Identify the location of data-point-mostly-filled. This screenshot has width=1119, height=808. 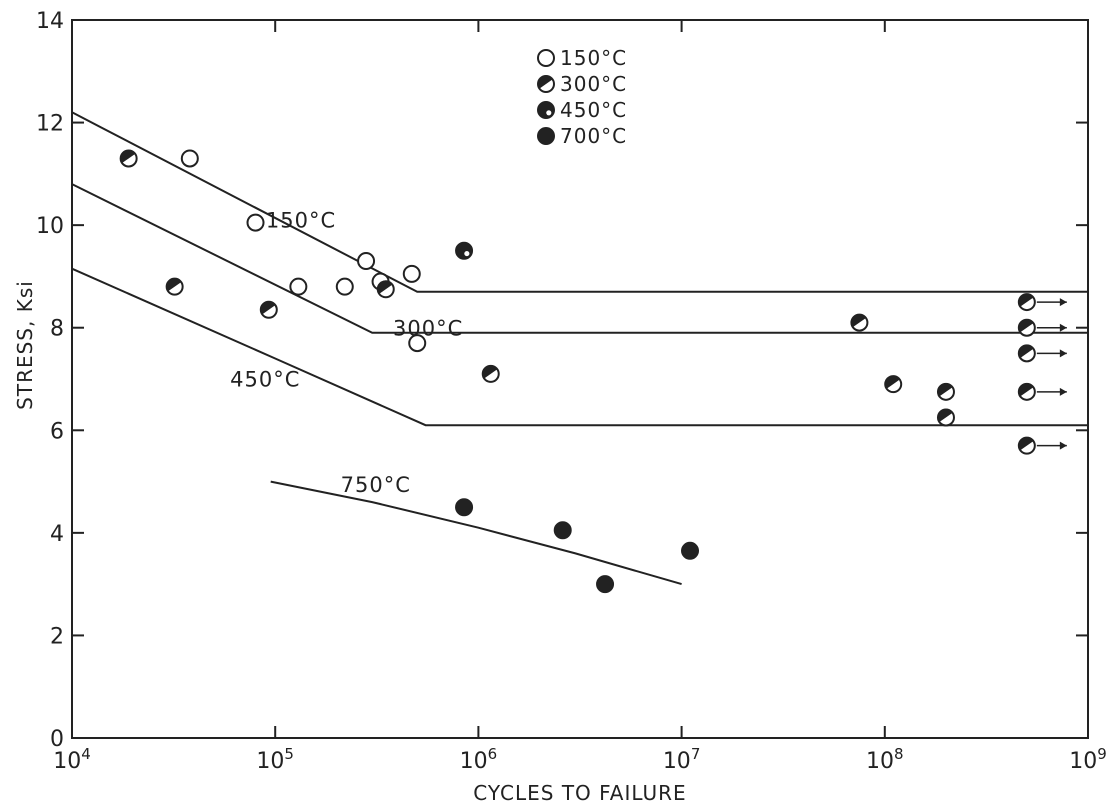
(464, 250).